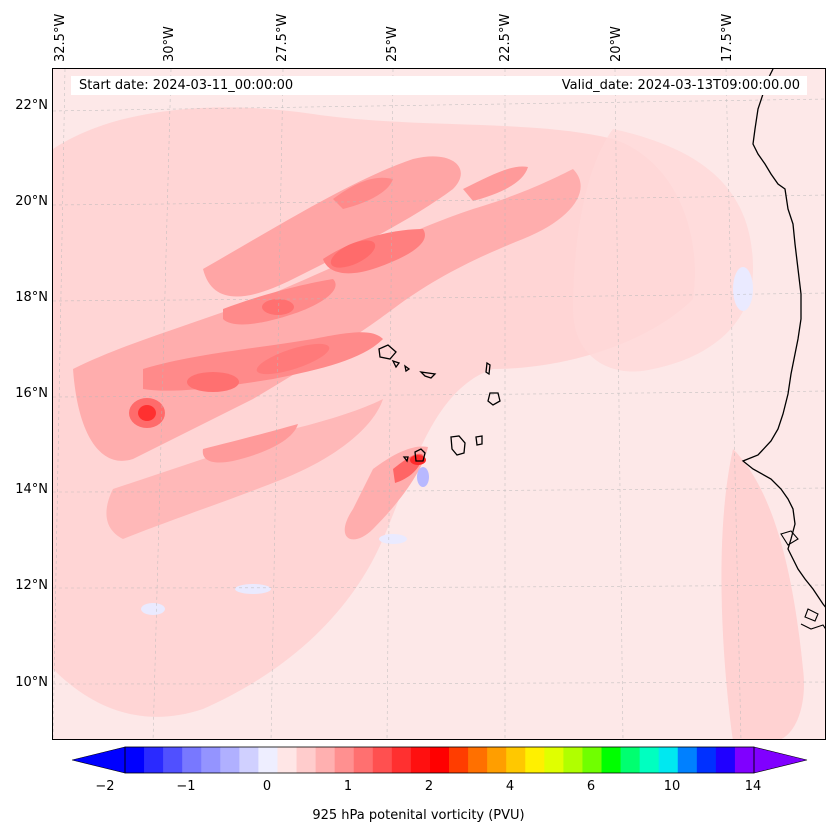 This screenshot has height=836, width=837. I want to click on valid-date-label: Valid_date: 2024-03-13T09:00:00.00, so click(680, 85).